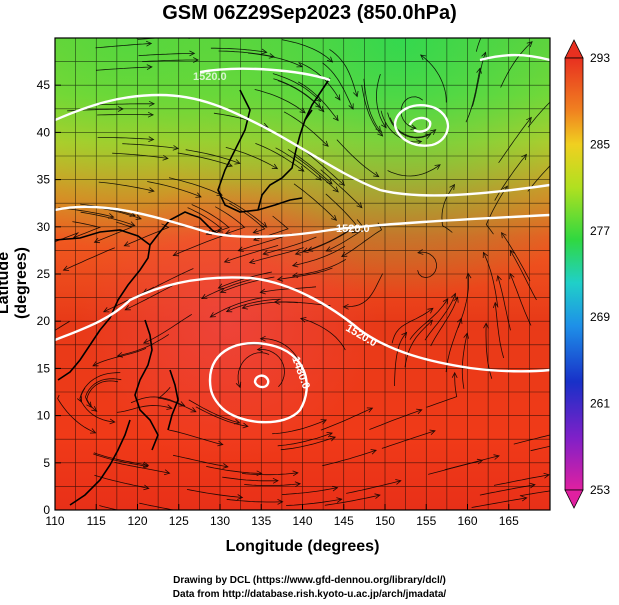  Describe the element at coordinates (600, 58) in the screenshot. I see `colorbar-tick-label: 293` at that location.